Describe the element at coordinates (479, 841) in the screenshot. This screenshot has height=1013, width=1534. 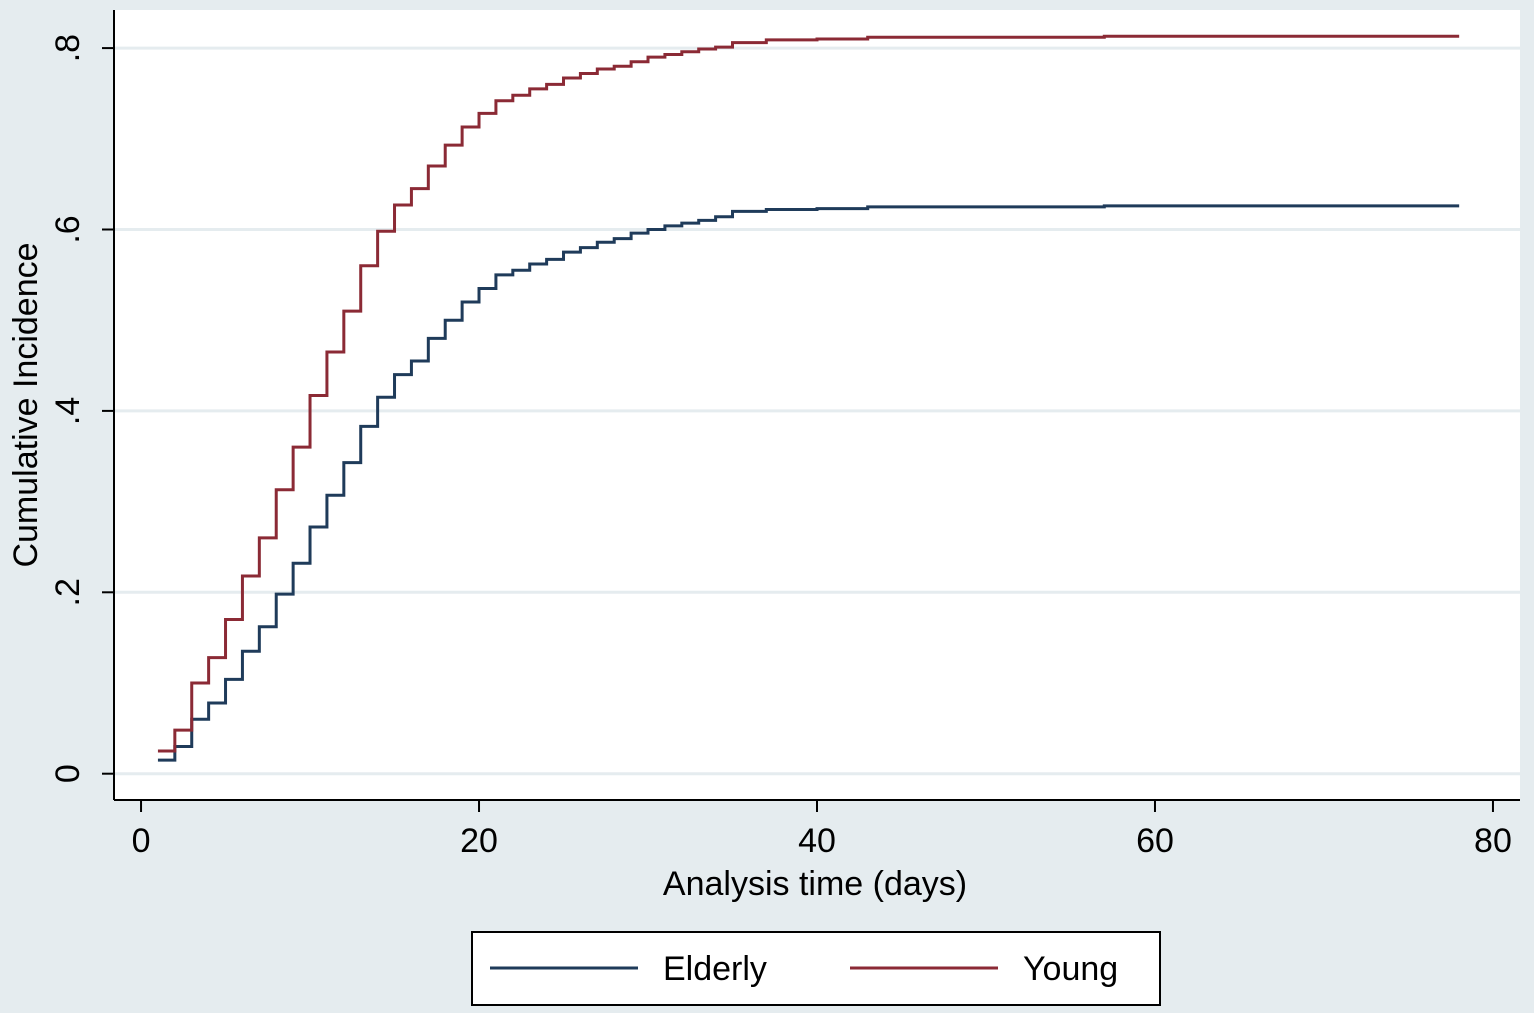
I see `x-tick-label: 20` at that location.